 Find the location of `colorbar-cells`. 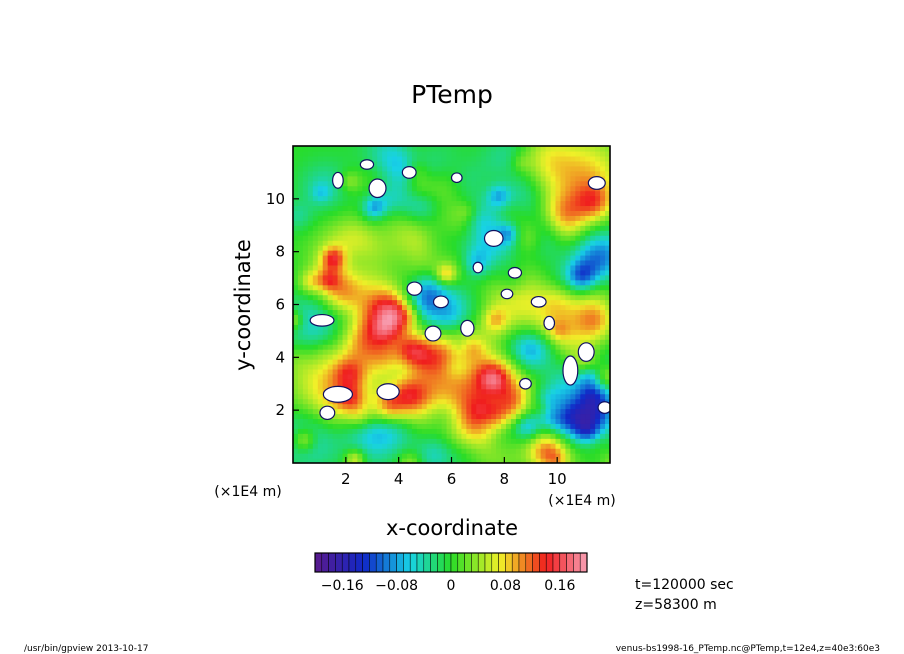

colorbar-cells is located at coordinates (451, 562).